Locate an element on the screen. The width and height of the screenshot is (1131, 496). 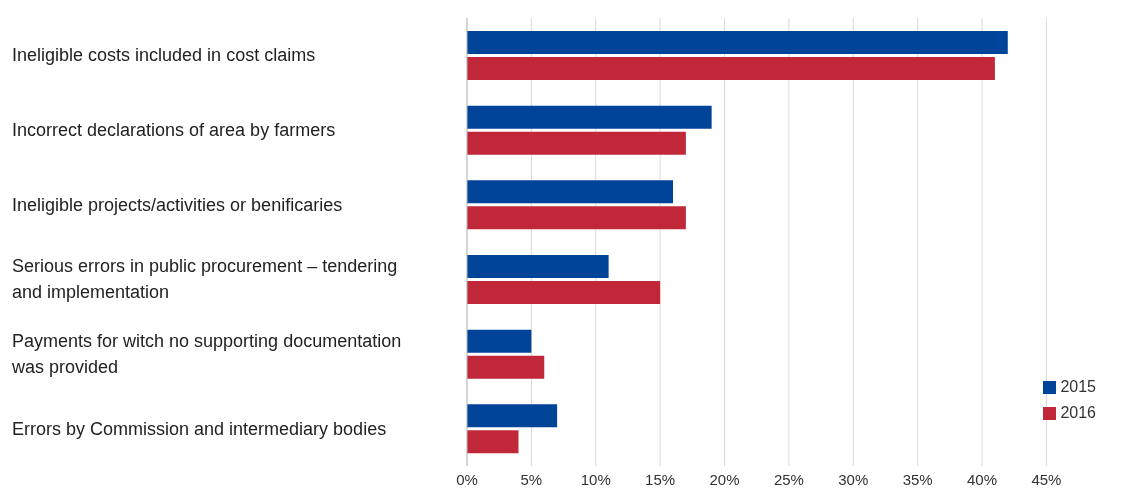
x-tick-label: 25% is located at coordinates (788, 479).